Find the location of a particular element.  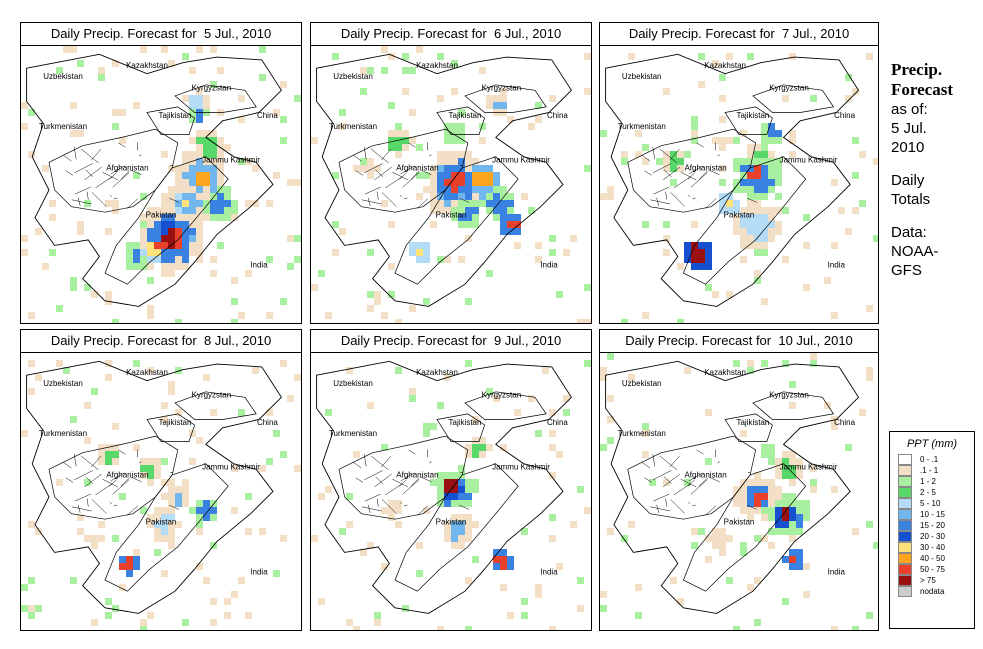

map-label: Turkmenistan is located at coordinates (642, 433).